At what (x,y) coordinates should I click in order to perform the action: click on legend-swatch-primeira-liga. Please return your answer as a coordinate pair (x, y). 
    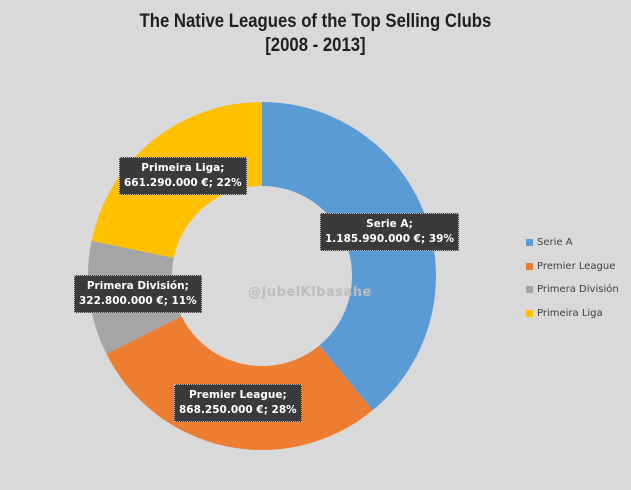
    Looking at the image, I should click on (529, 313).